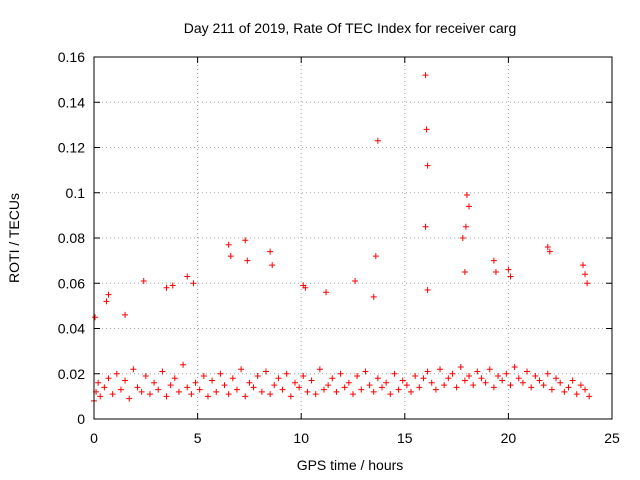  What do you see at coordinates (71, 283) in the screenshot?
I see `y-tick-label: 0.06` at bounding box center [71, 283].